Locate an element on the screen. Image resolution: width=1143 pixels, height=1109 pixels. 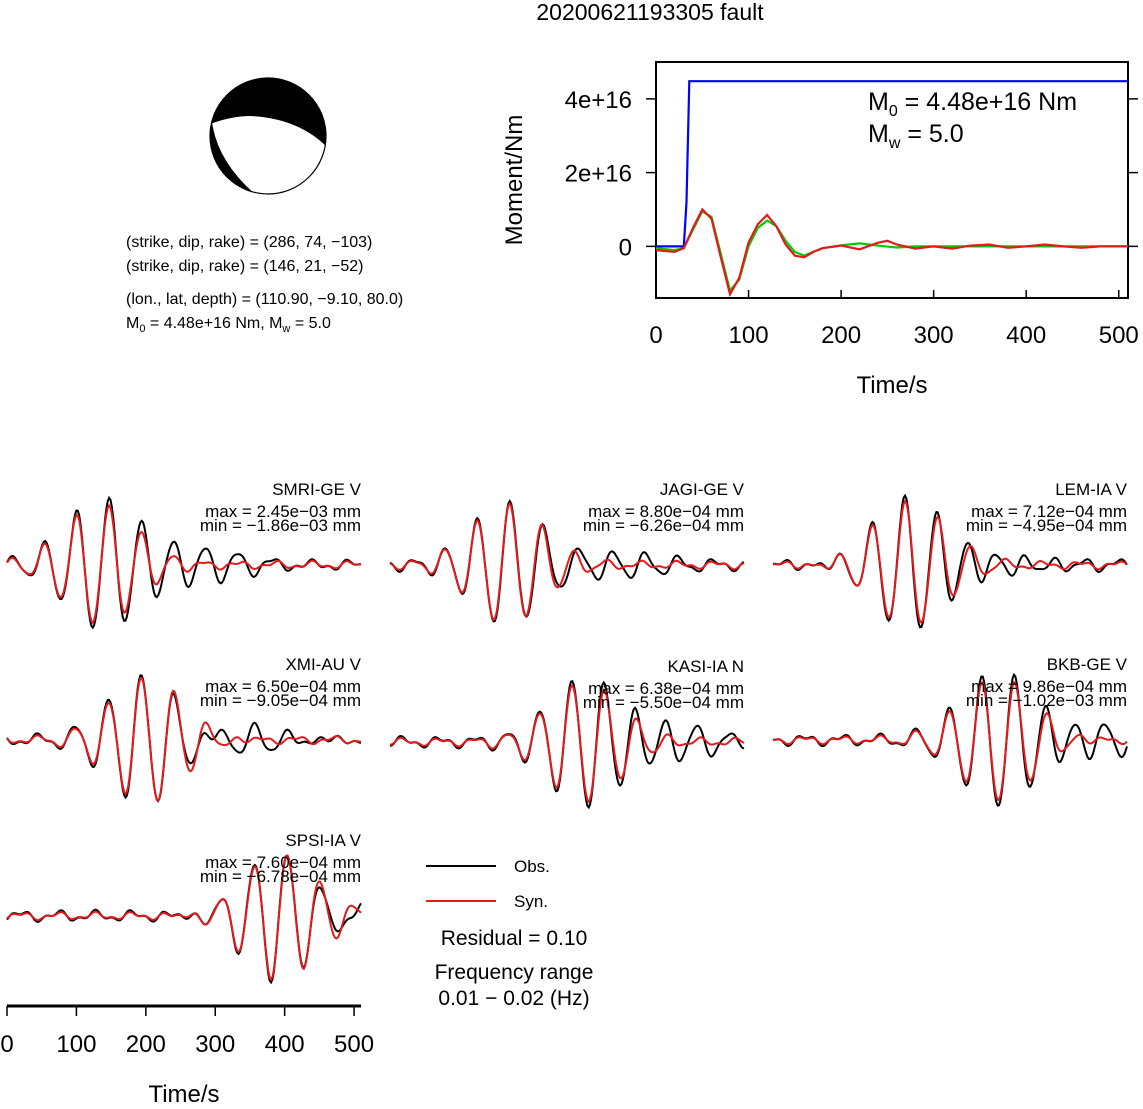
station-label: KASI-IA N is located at coordinates (705, 666).